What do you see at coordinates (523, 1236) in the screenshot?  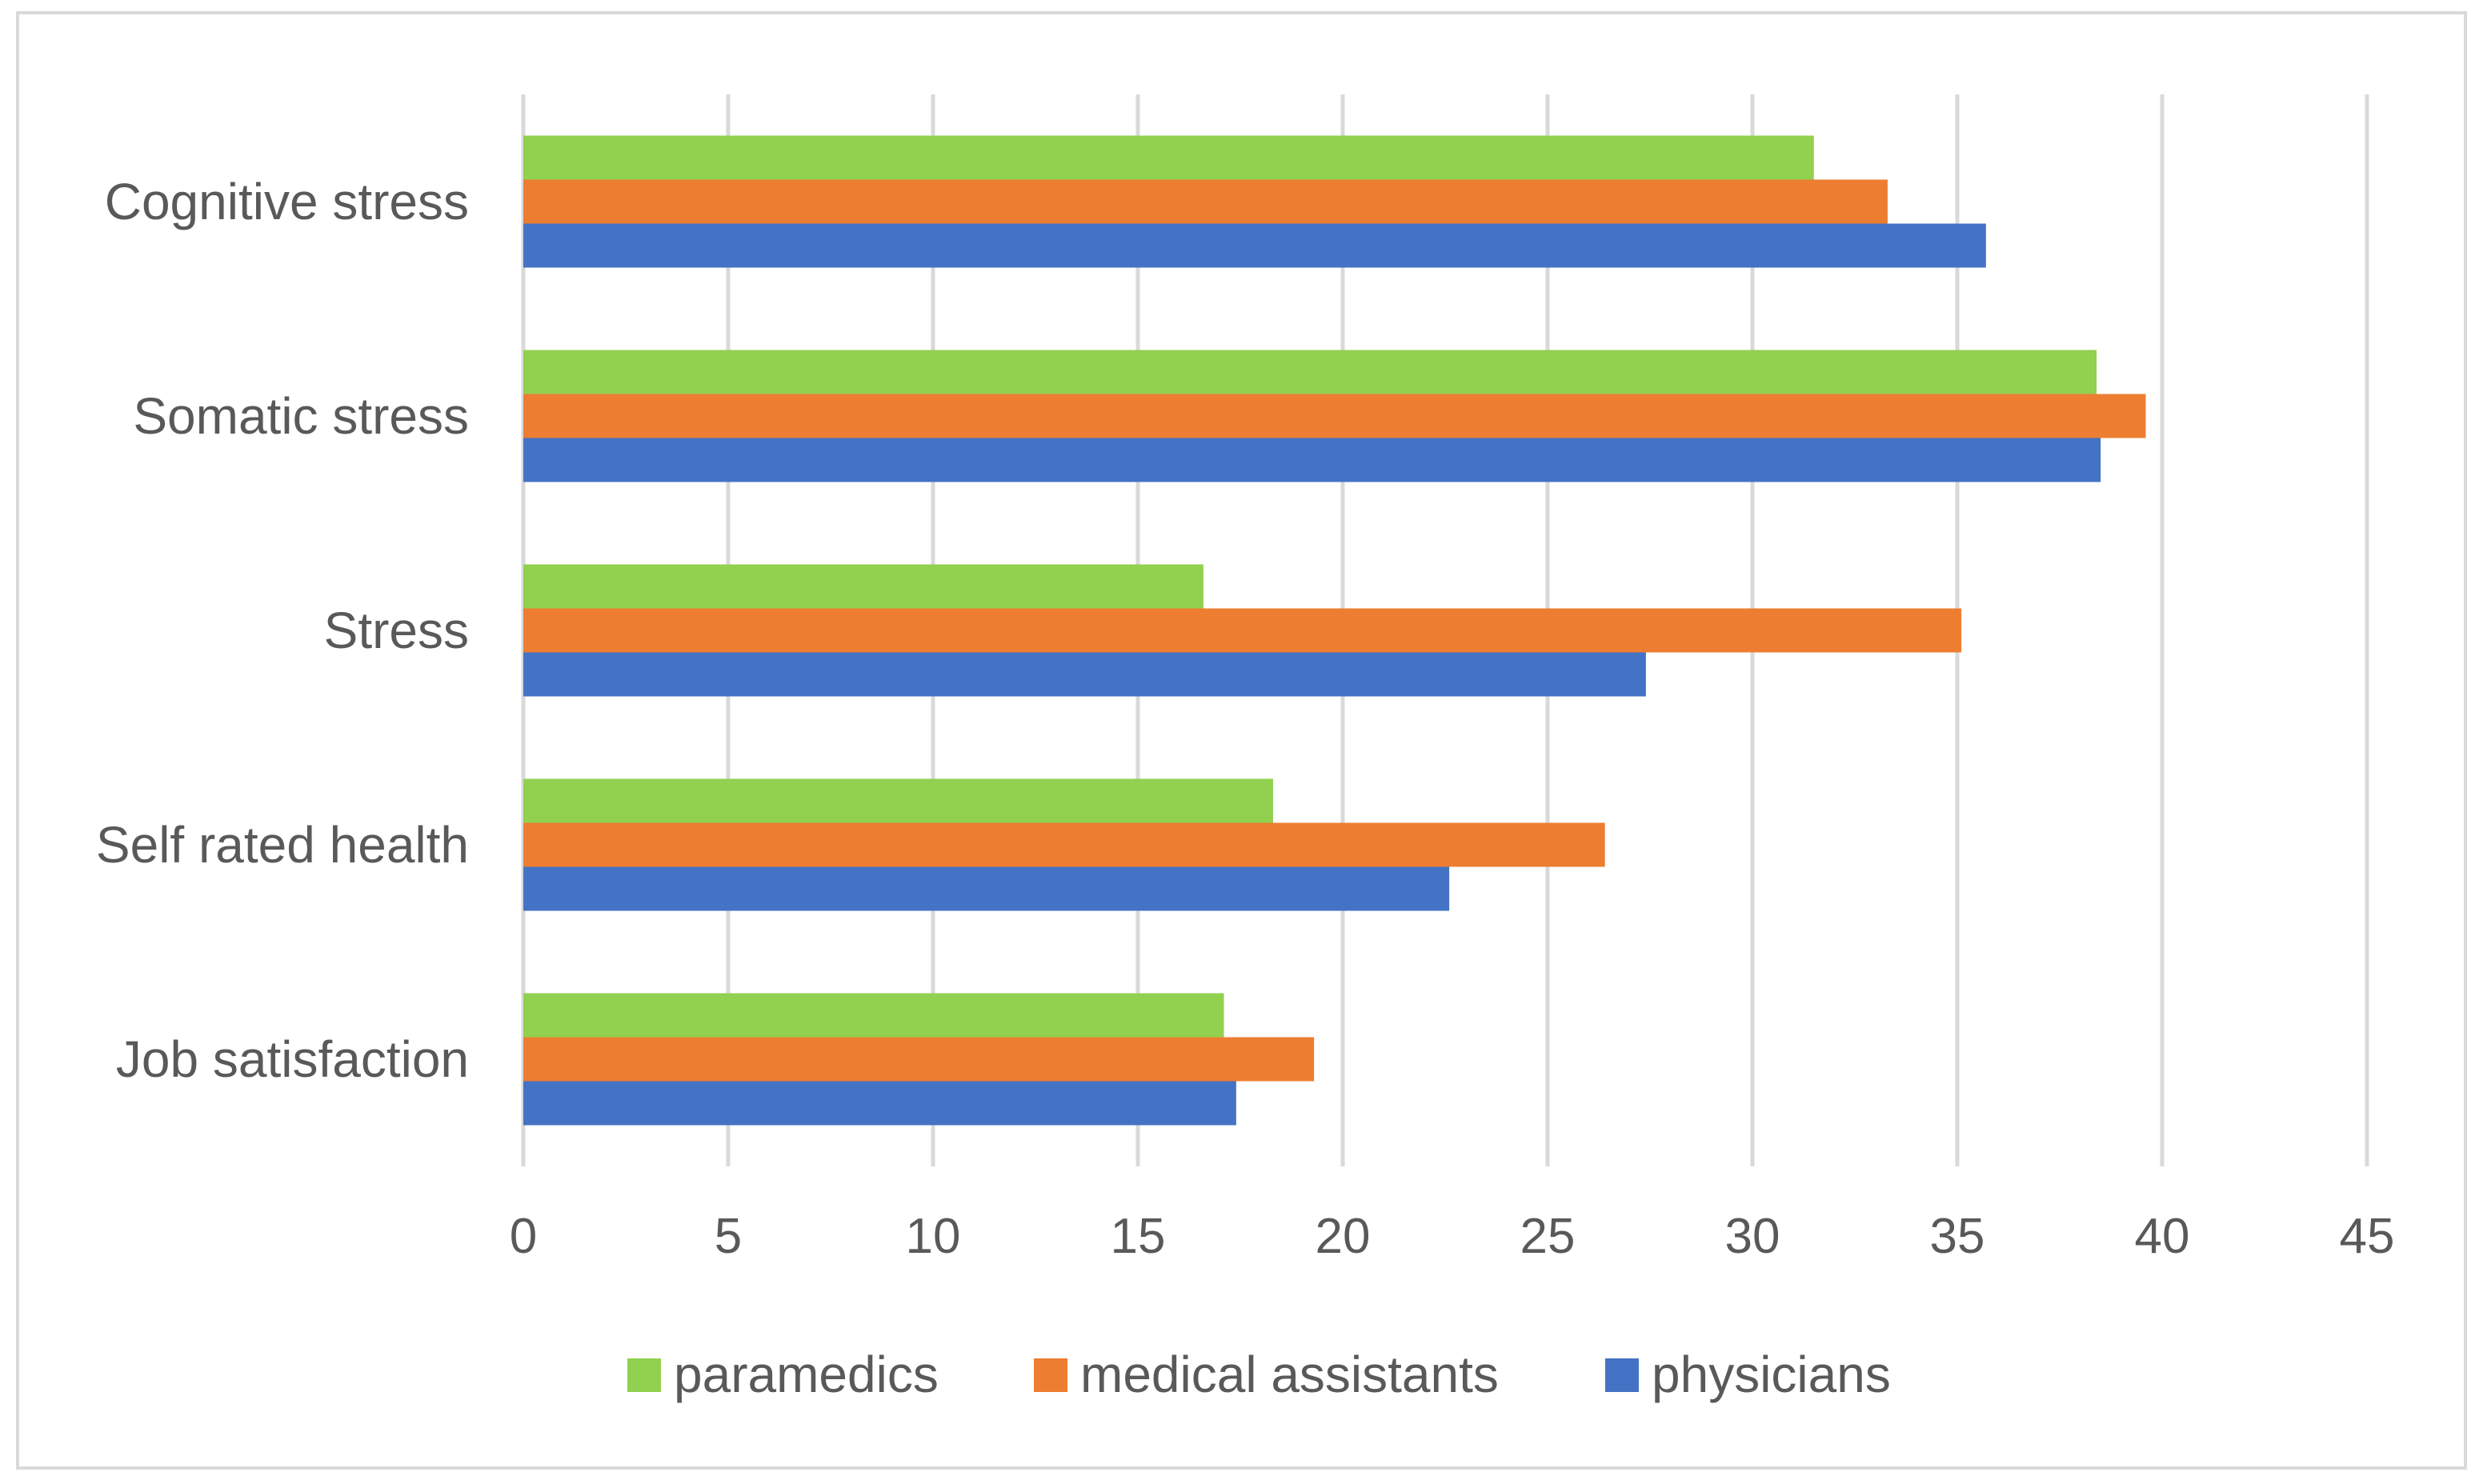 I see `x-tick-label: 0` at bounding box center [523, 1236].